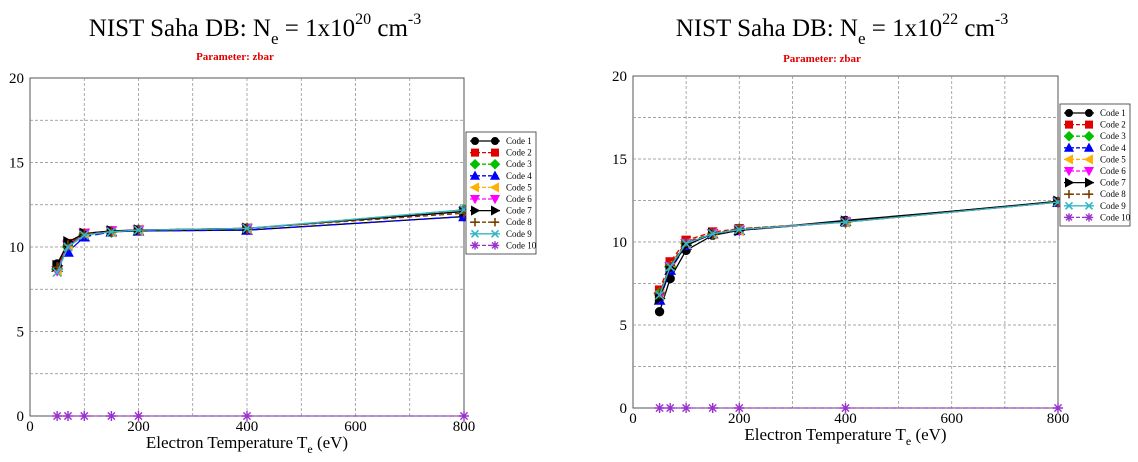 Image resolution: width=1138 pixels, height=462 pixels. Describe the element at coordinates (519, 176) in the screenshot. I see `legend-label: Code 4` at that location.